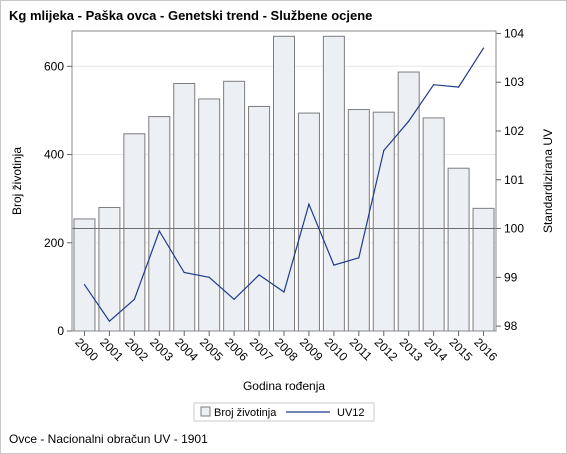 The image size is (567, 454). I want to click on x-tick-label: 2000, so click(86, 349).